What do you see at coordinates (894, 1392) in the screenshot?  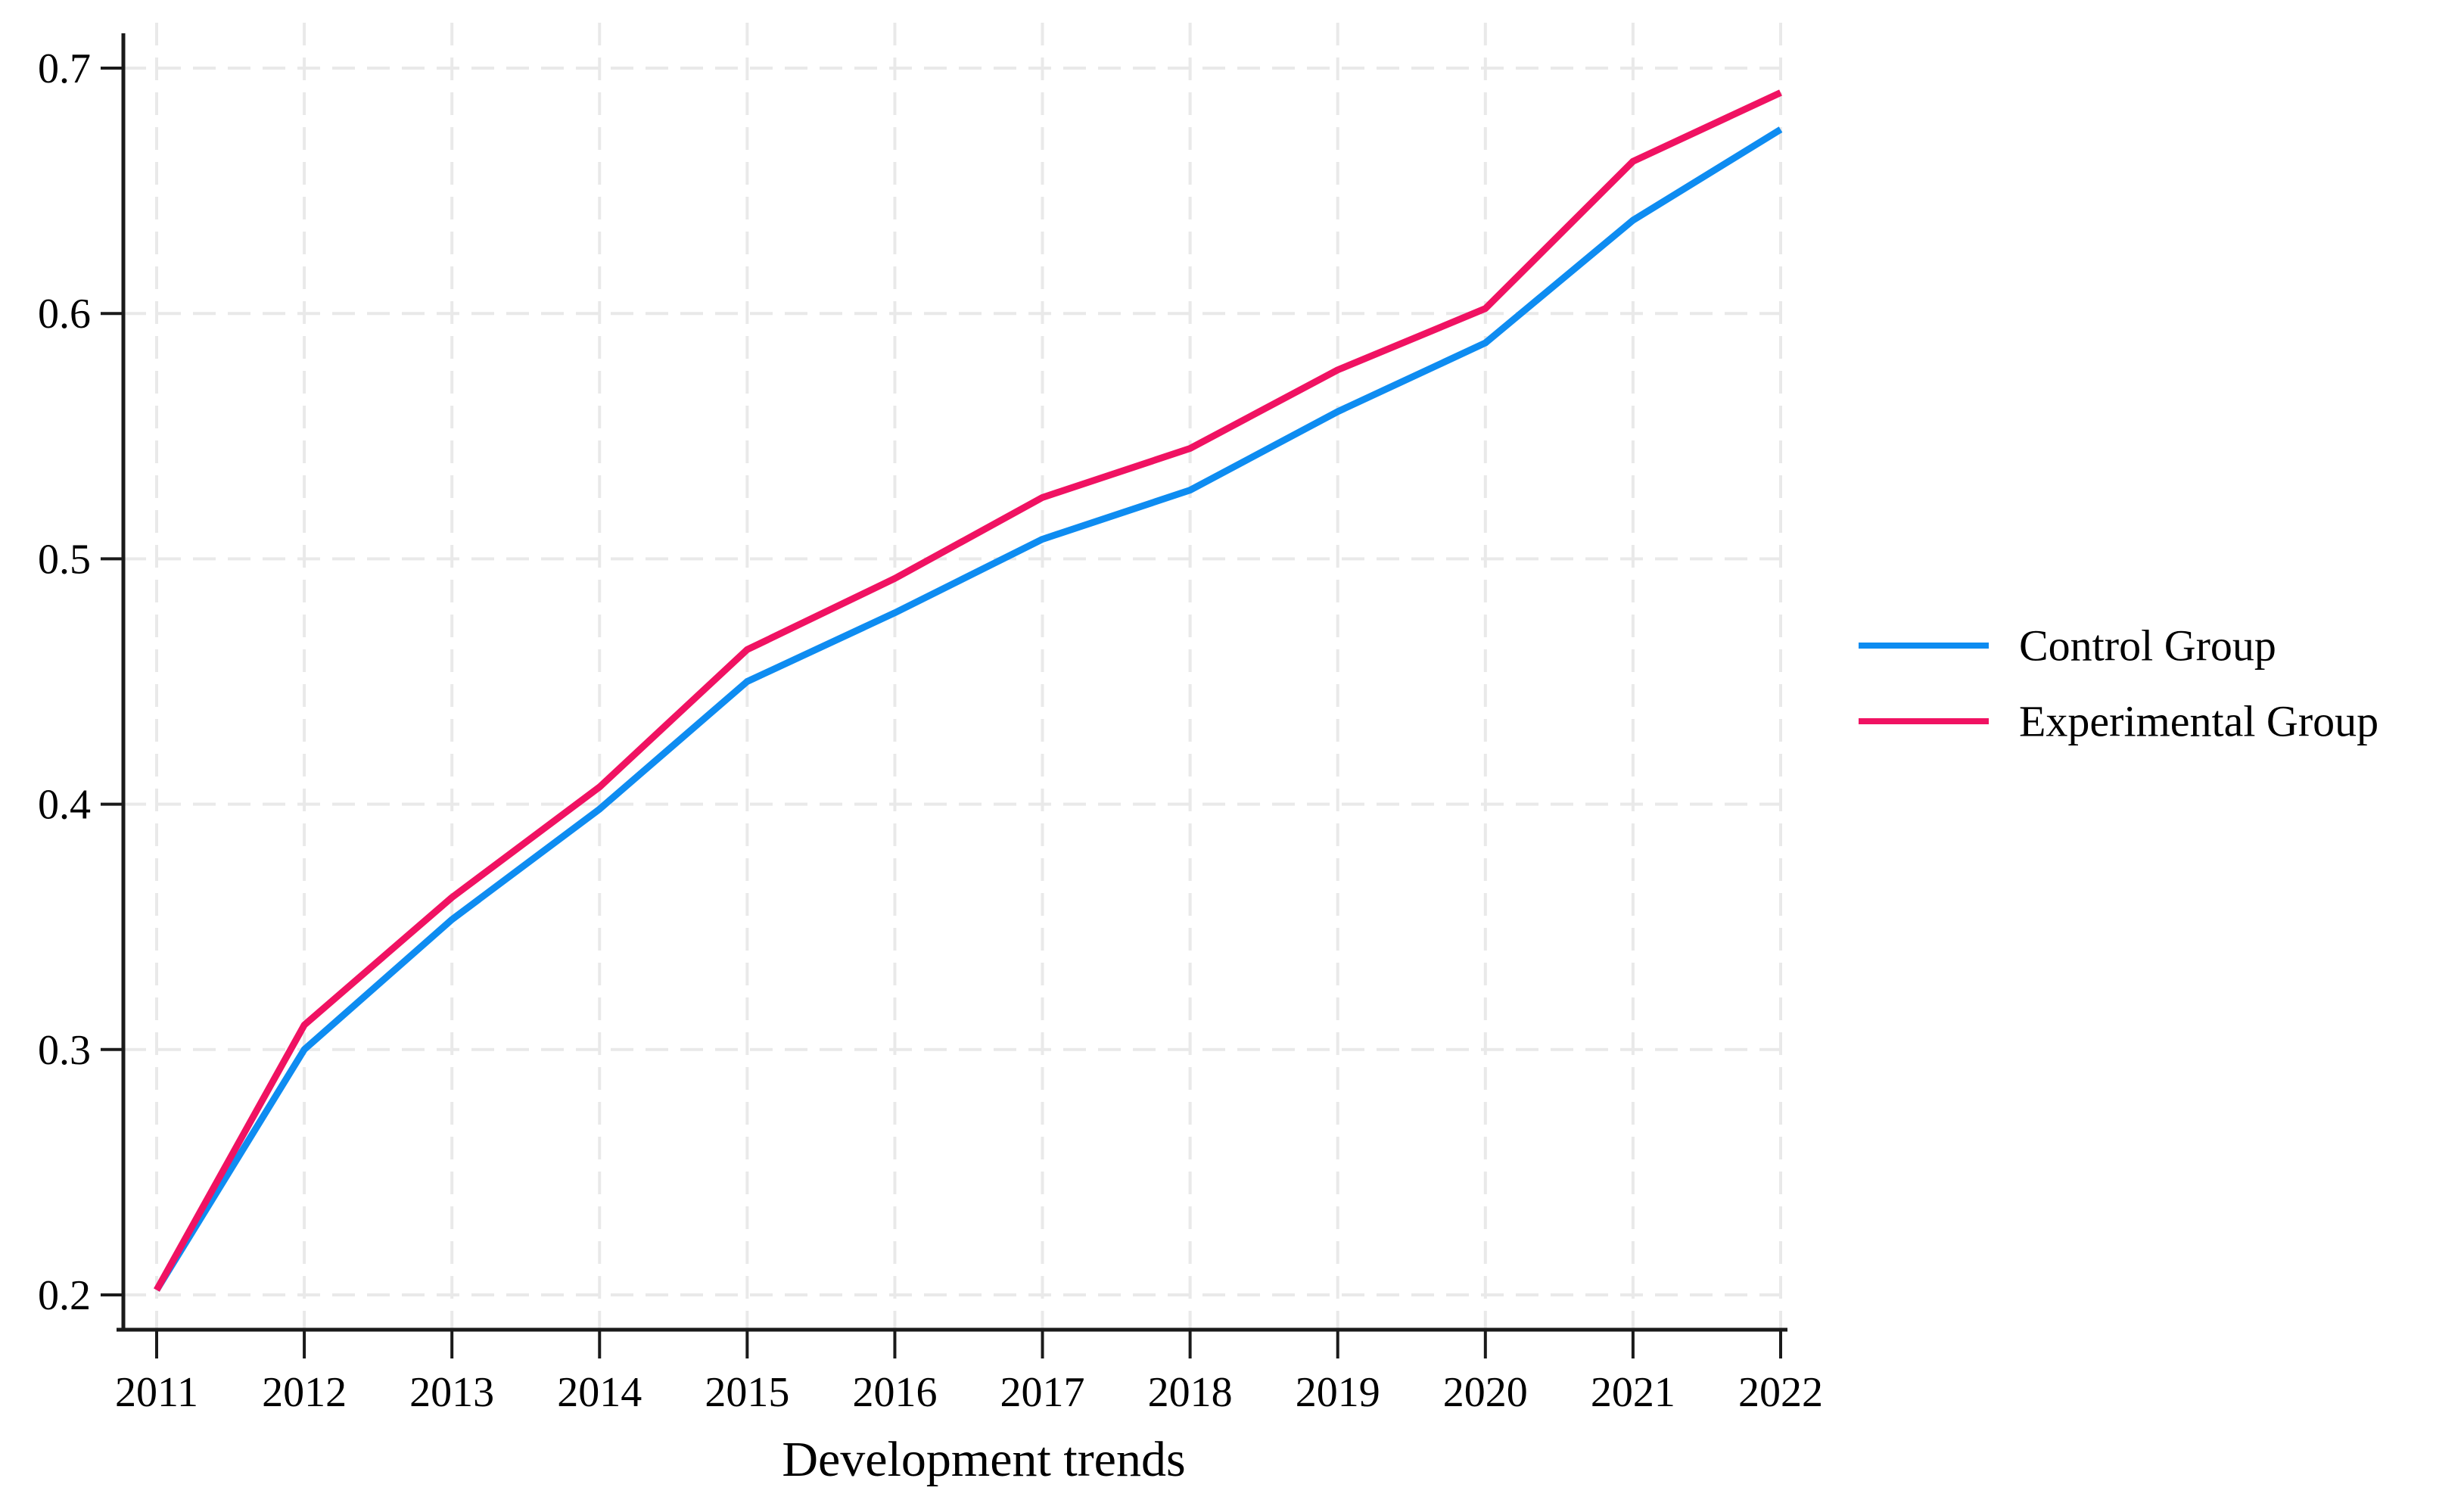 I see `x-tick-label-2016: 2016` at bounding box center [894, 1392].